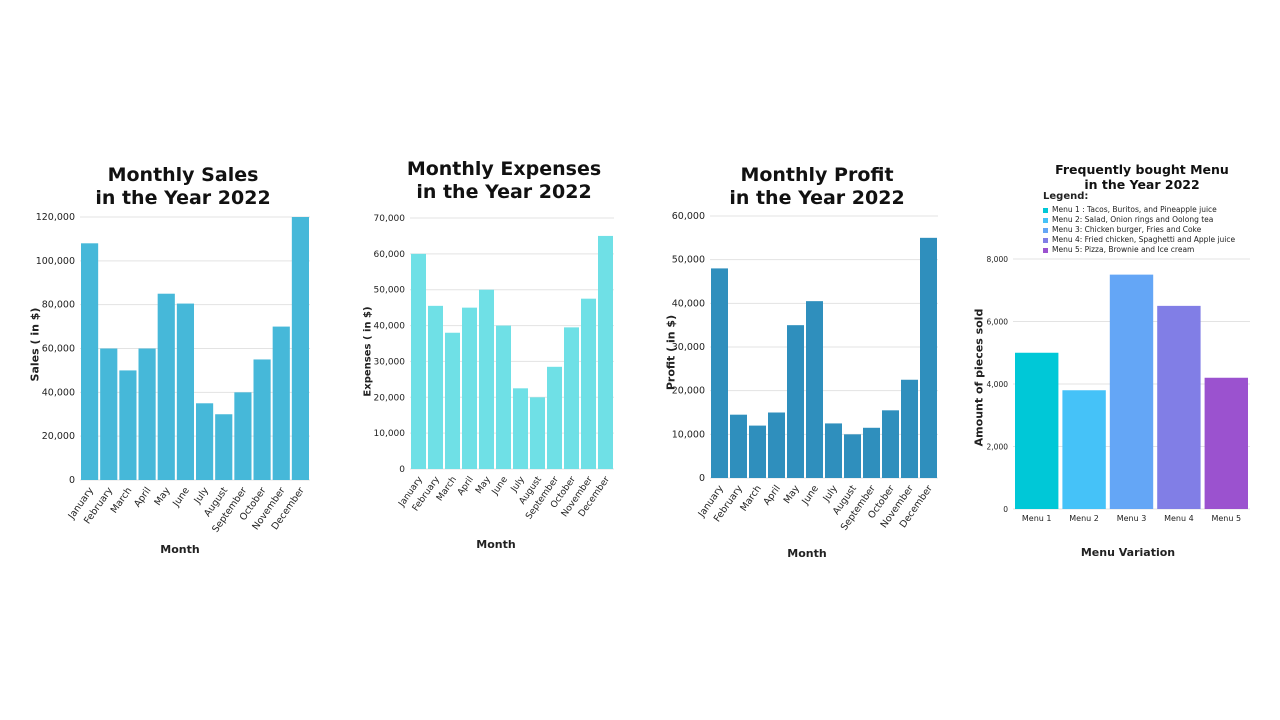  I want to click on y-tick-label: 100,000, so click(55, 261).